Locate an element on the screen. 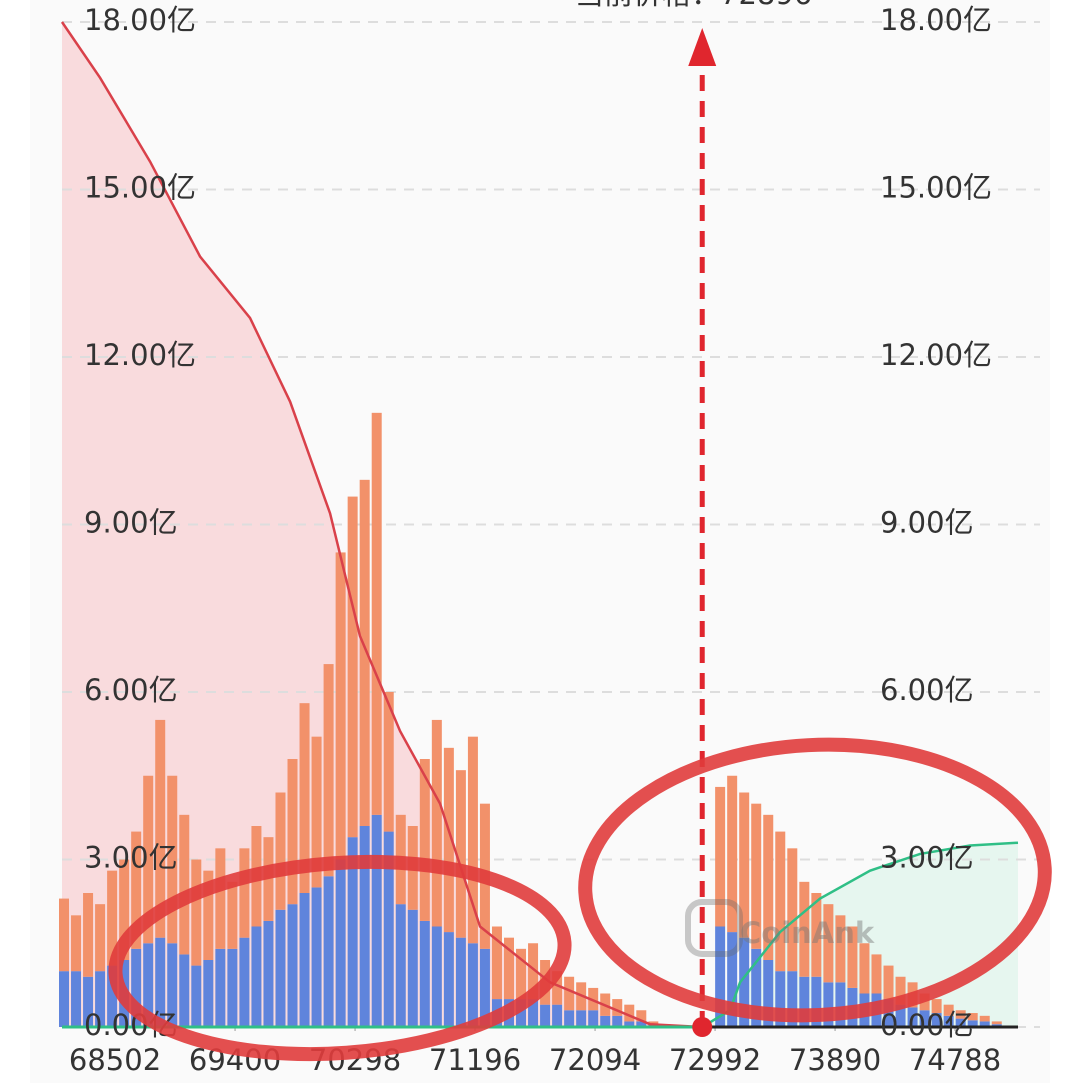 The height and width of the screenshot is (1083, 1080). hand-drawn-circle is located at coordinates (815, 880).